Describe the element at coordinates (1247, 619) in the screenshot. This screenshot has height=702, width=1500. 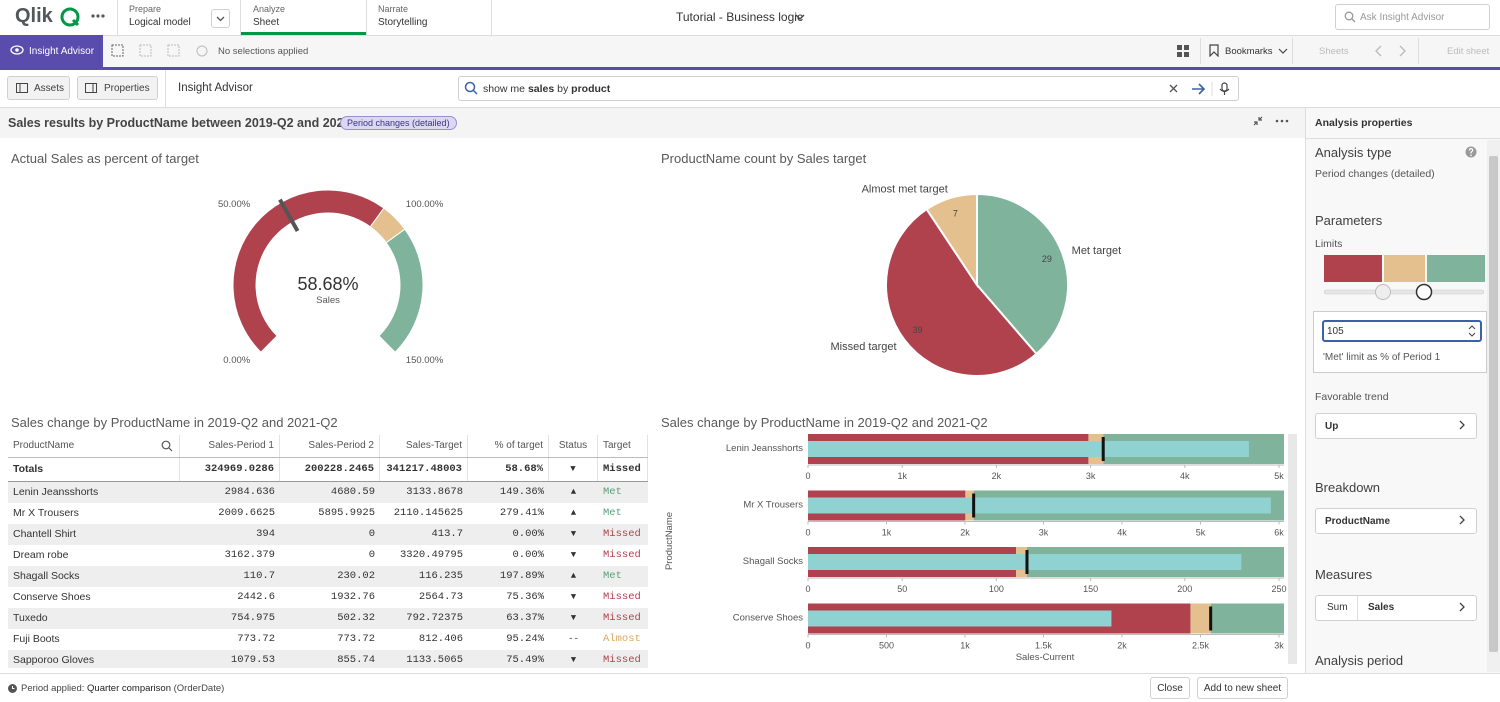
I see `bullet-band-met` at that location.